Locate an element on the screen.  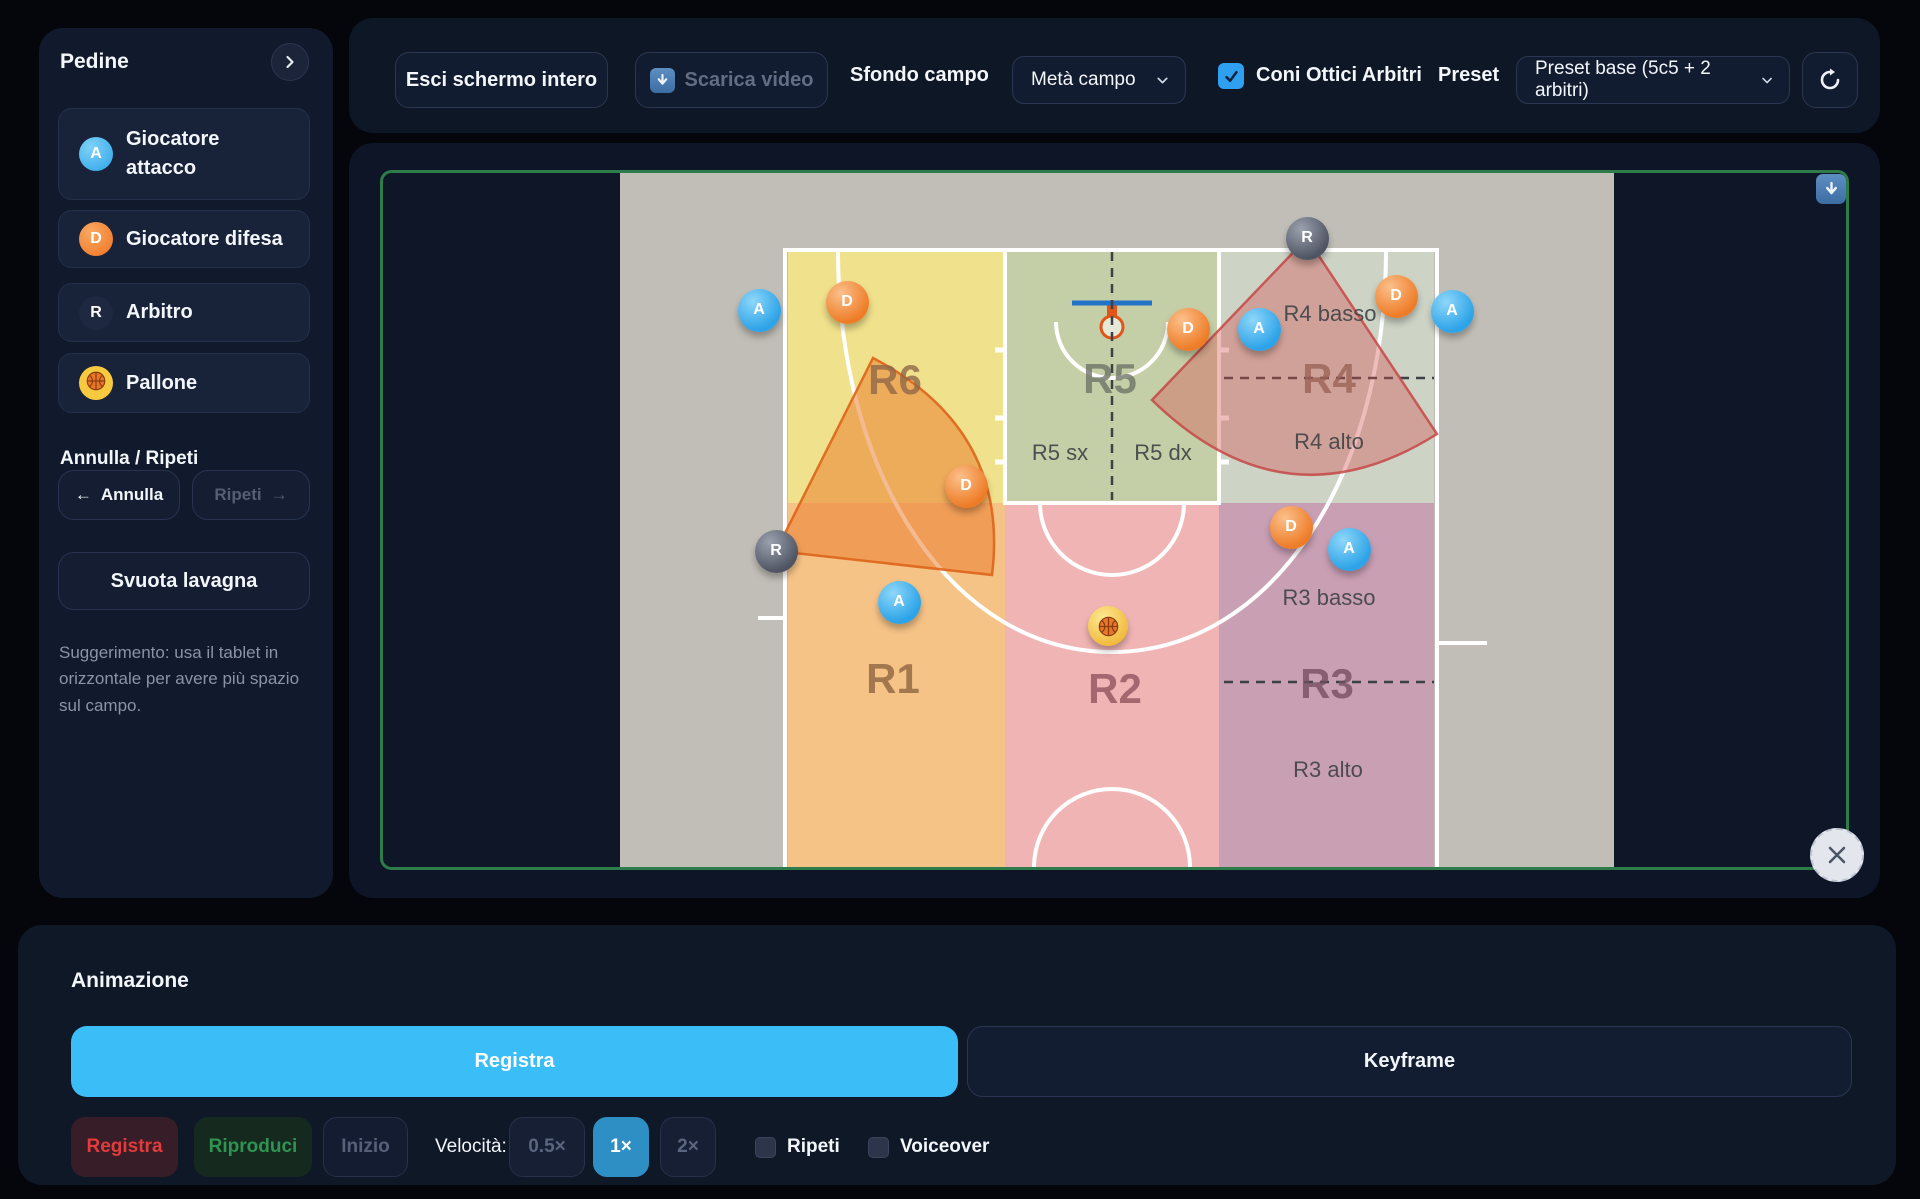
sublabel-r3basso: R3 basso is located at coordinates (1329, 597).